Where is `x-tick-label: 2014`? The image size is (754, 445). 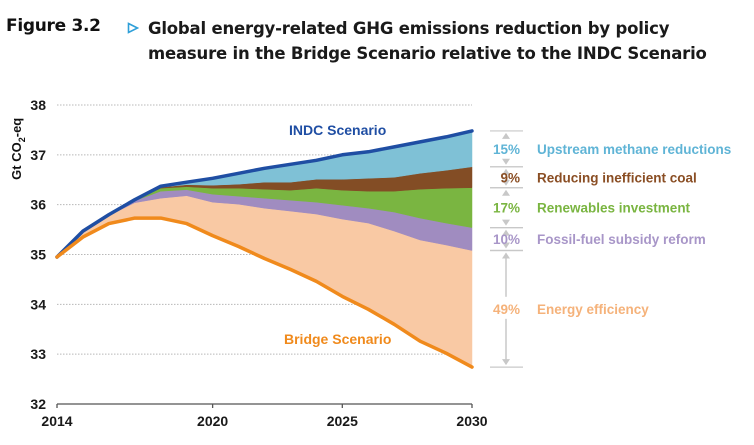 x-tick-label: 2014 is located at coordinates (56, 421).